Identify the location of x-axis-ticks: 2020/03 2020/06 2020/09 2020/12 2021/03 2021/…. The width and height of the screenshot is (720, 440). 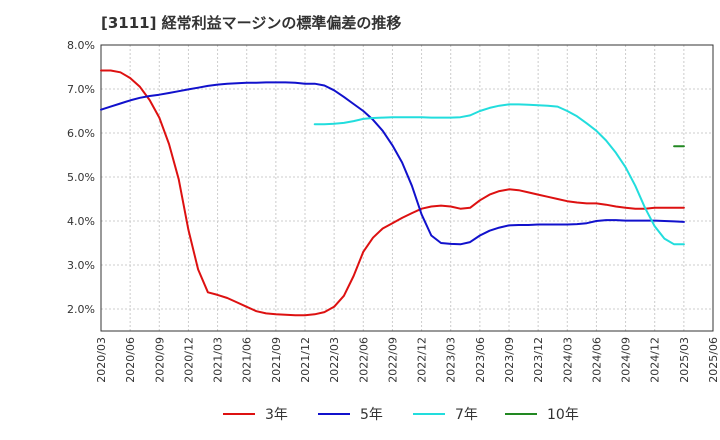
(407, 360).